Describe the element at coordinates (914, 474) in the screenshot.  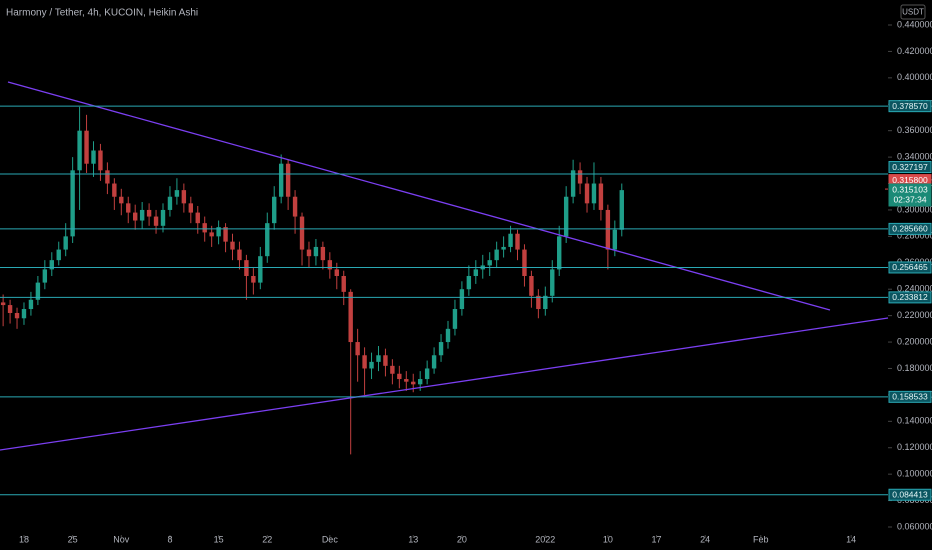
I see `y-tick-label: 0.100000` at that location.